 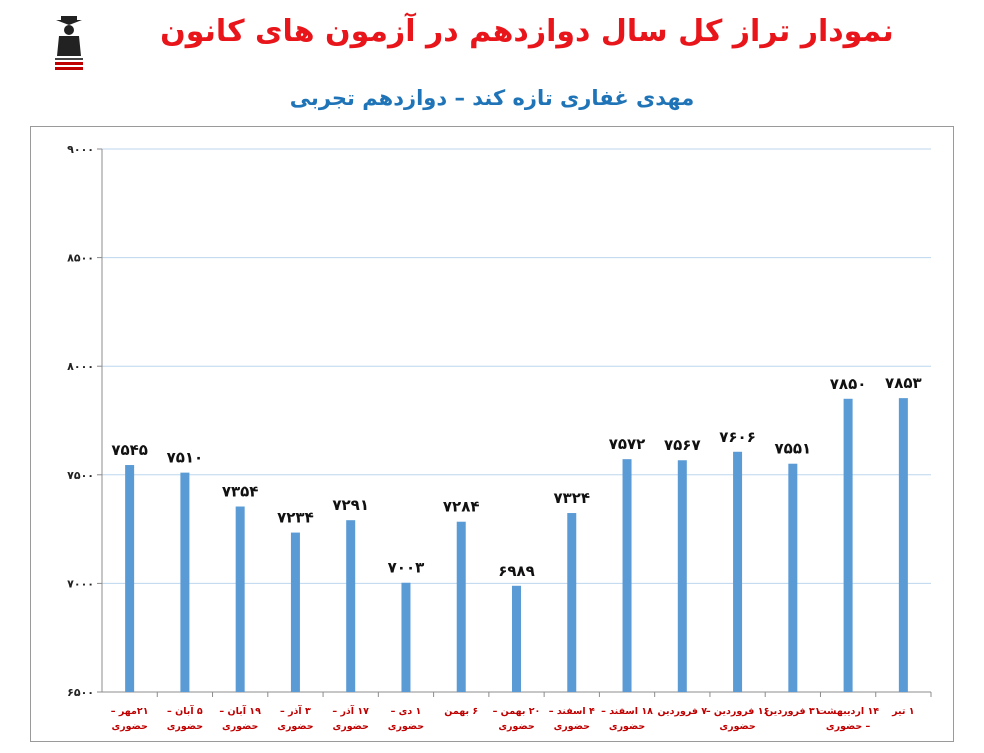 I want to click on y-tick-label: ۶۵۰۰, so click(x=80, y=692).